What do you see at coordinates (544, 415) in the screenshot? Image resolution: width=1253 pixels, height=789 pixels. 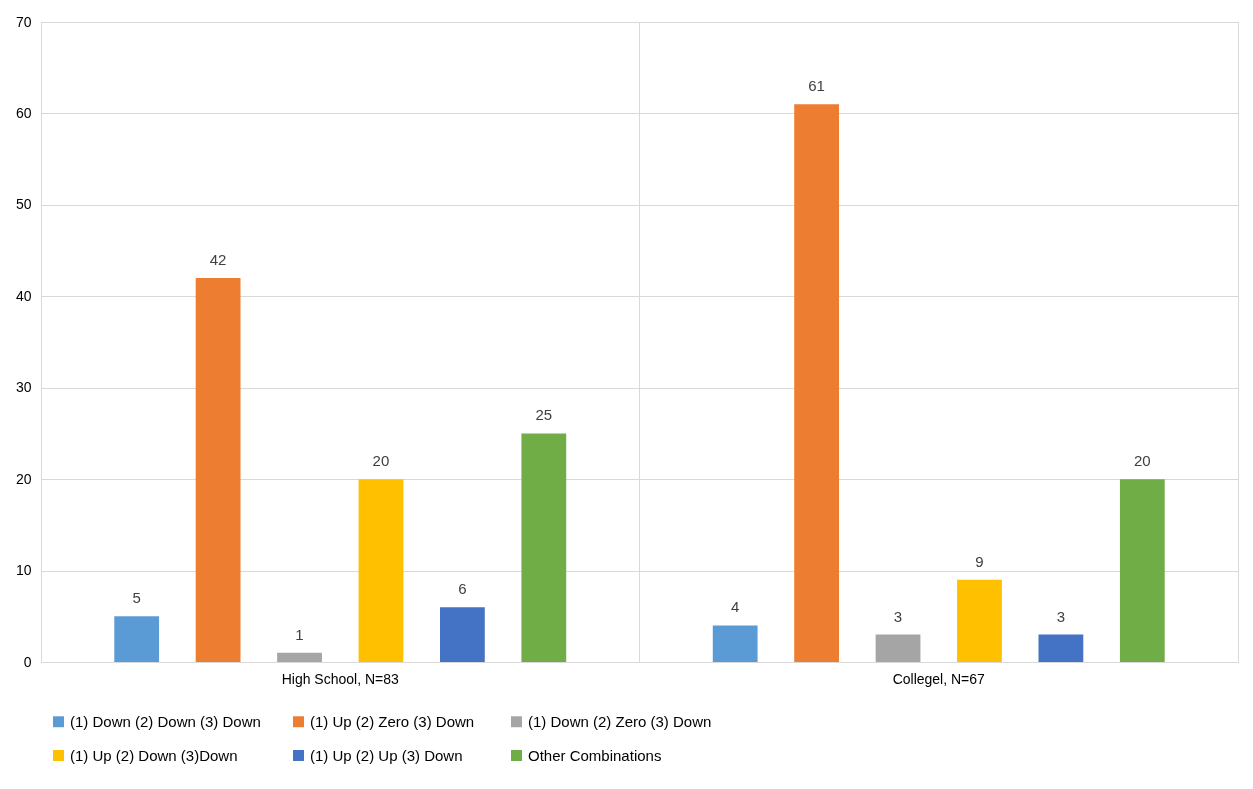 I see `data-label: 25` at bounding box center [544, 415].